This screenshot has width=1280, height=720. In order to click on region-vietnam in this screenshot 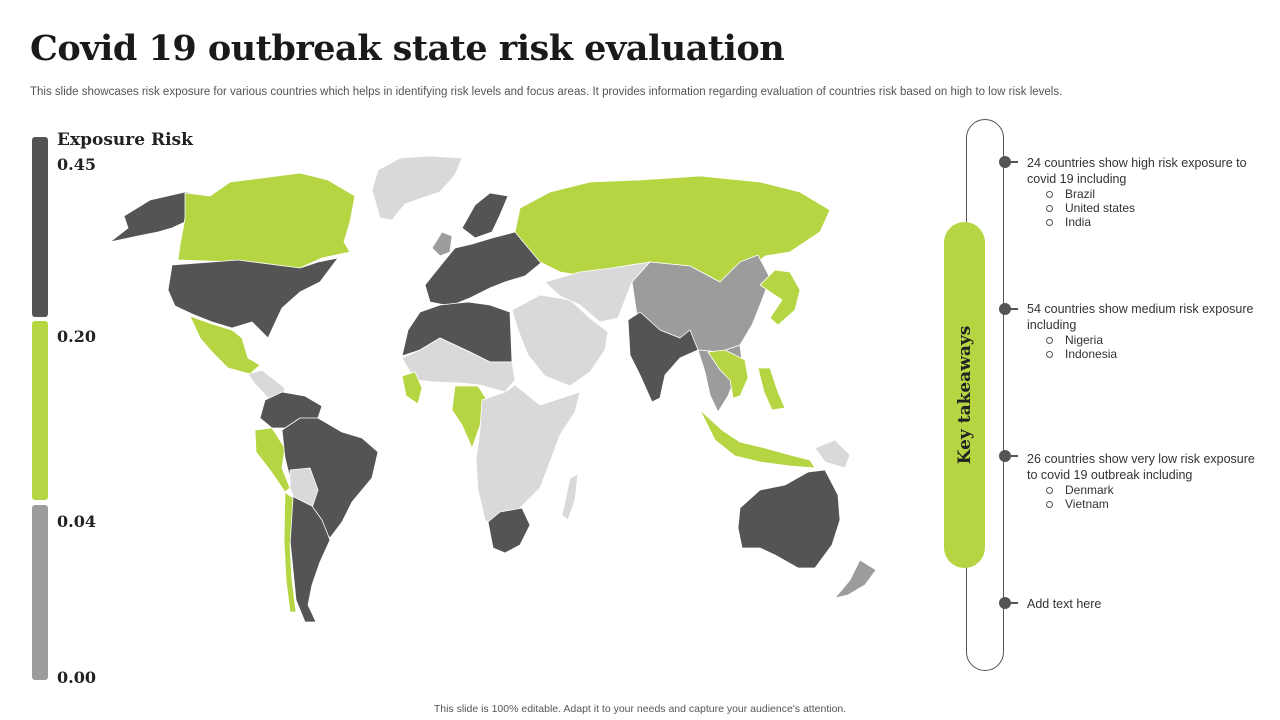, I will do `click(728, 374)`.